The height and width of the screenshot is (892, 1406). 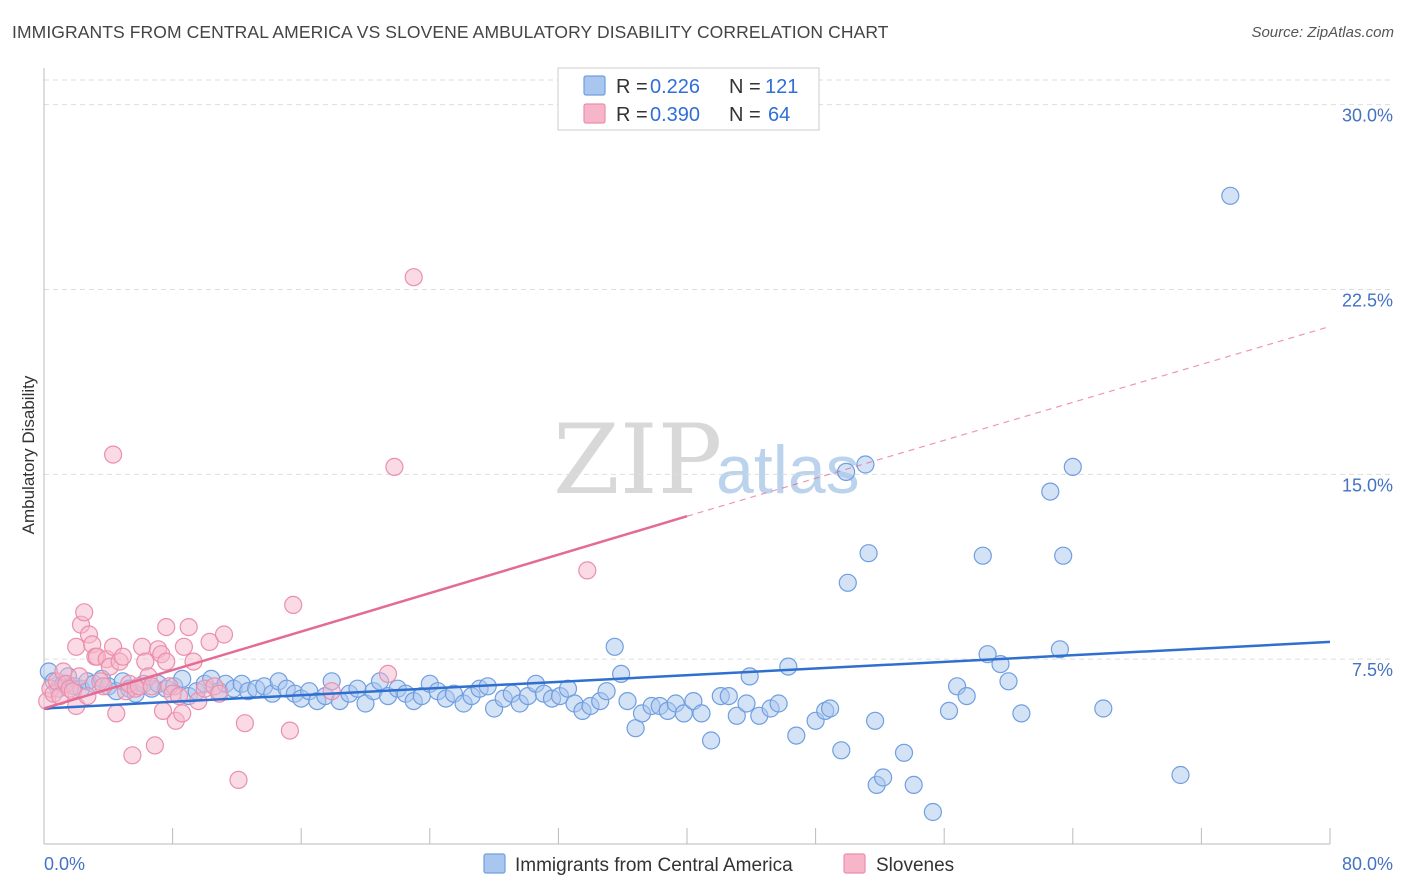 What do you see at coordinates (28, 454) in the screenshot?
I see `y-axis-title: Ambulatory Disability` at bounding box center [28, 454].